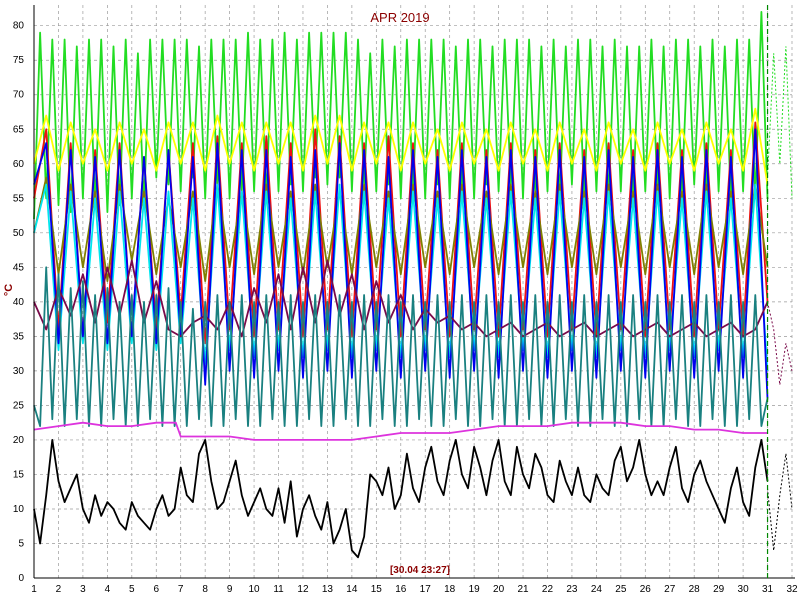 The height and width of the screenshot is (600, 800). I want to click on x-tick-label: 4, so click(108, 589).